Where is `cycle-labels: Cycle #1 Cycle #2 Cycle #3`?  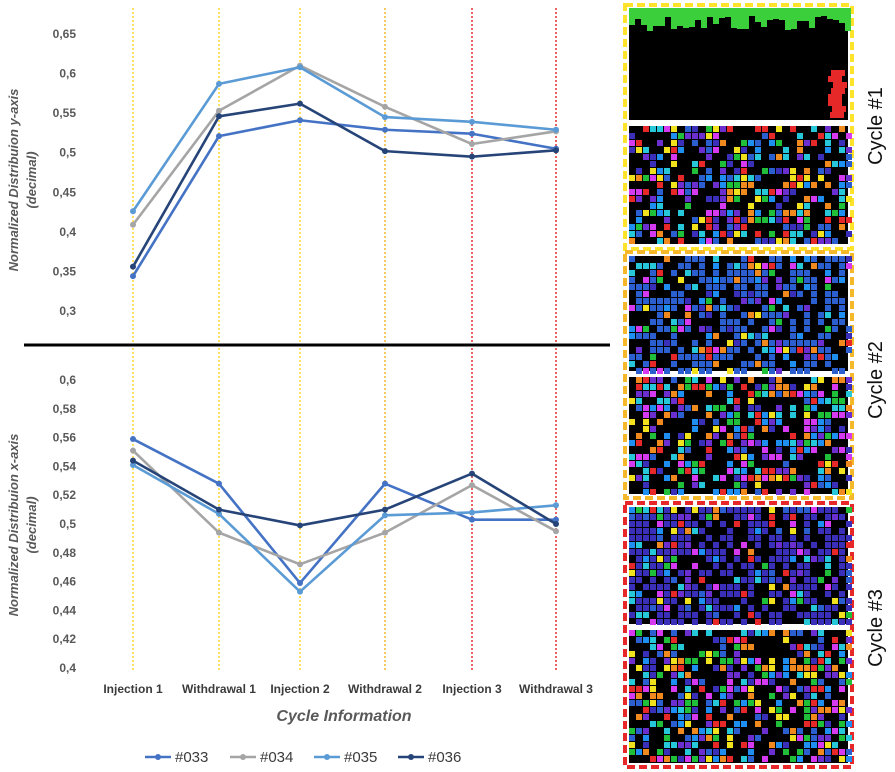
cycle-labels: Cycle #1 Cycle #2 Cycle #3 is located at coordinates (876, 377).